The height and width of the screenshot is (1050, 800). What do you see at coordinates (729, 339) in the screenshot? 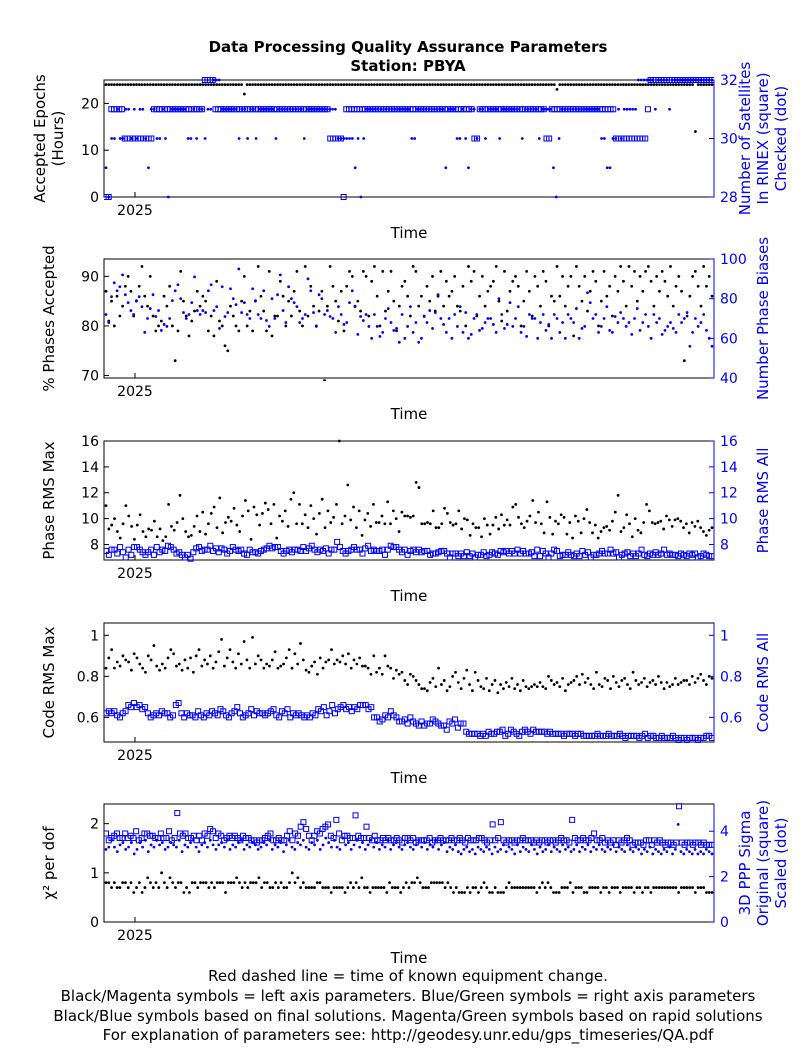
I see `right-y-tick-label: 60` at bounding box center [729, 339].